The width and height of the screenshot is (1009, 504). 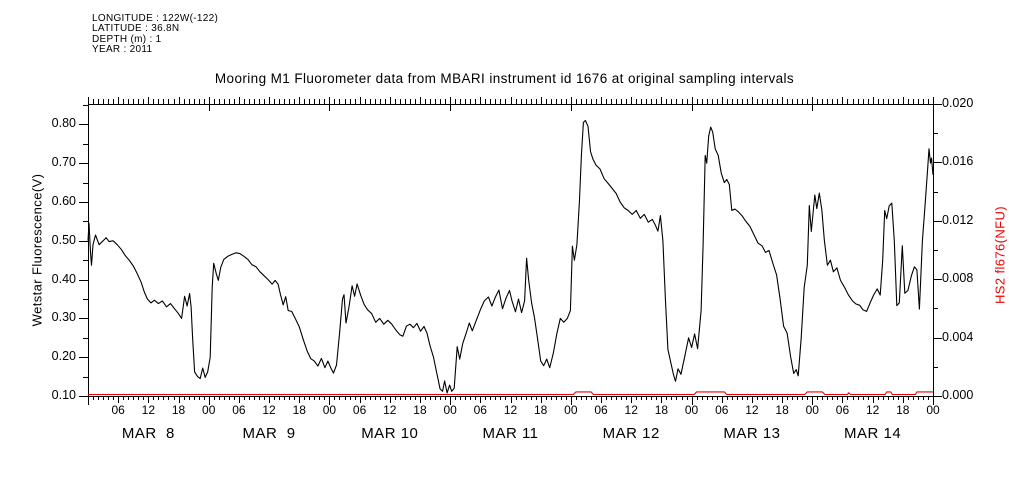 What do you see at coordinates (873, 433) in the screenshot?
I see `date-label: MAR 14` at bounding box center [873, 433].